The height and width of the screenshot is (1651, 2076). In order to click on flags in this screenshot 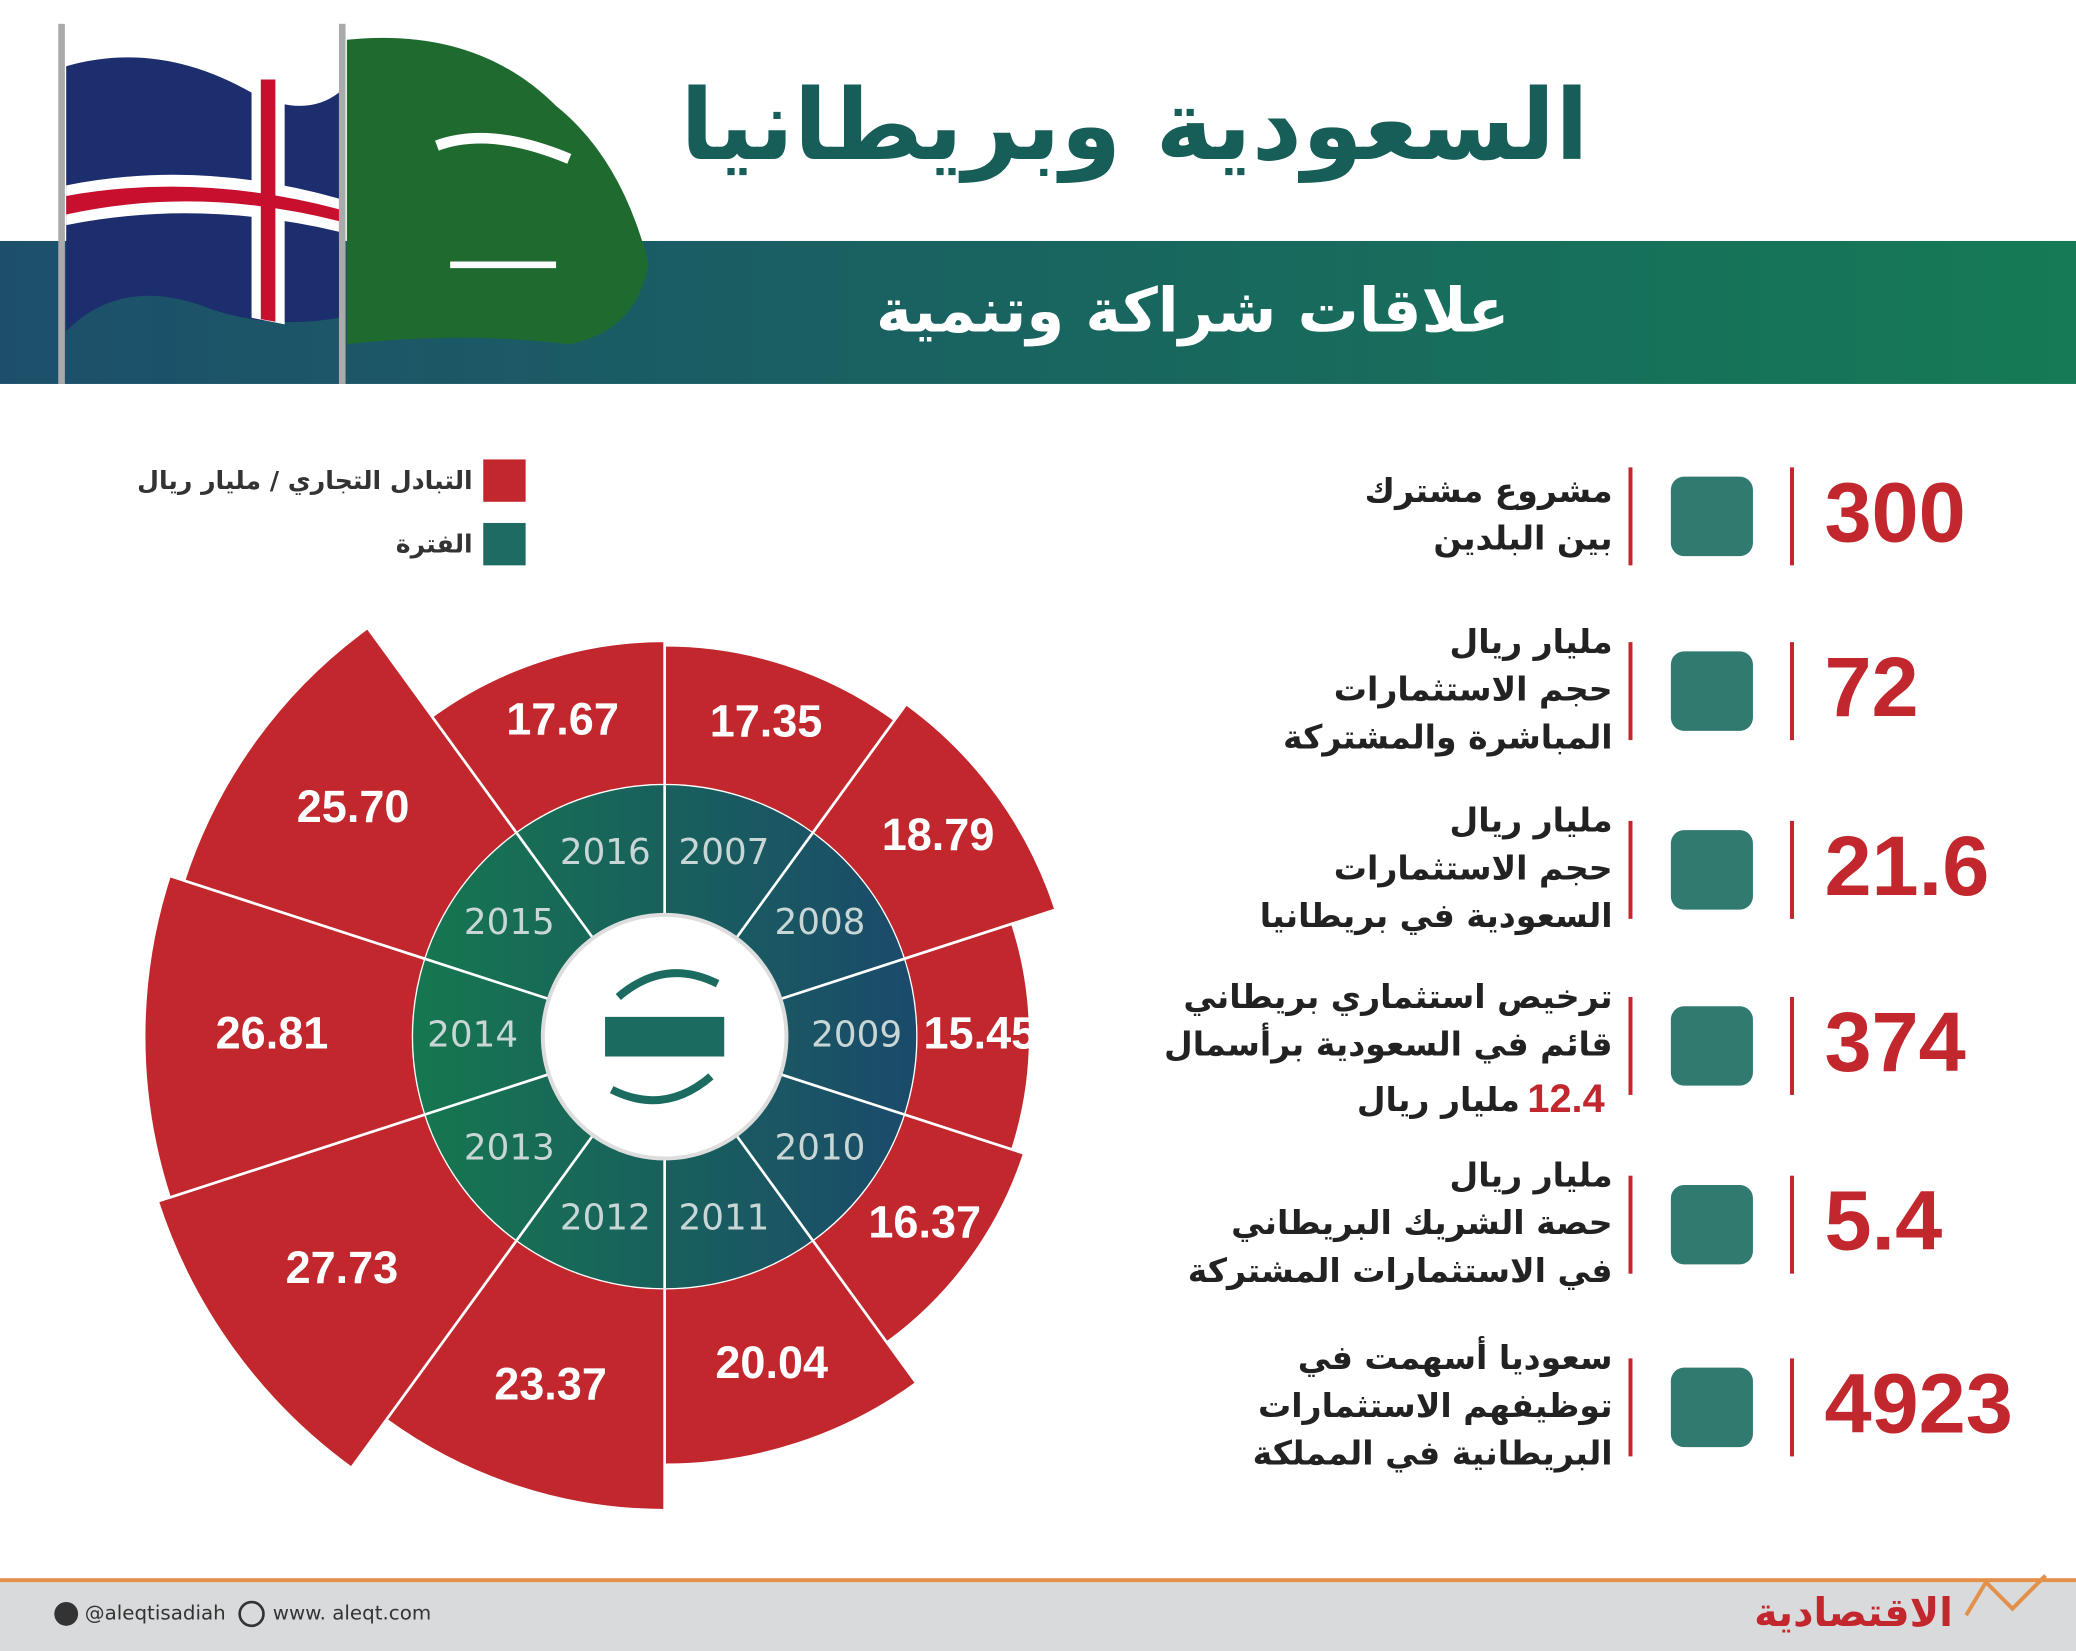, I will do `click(353, 203)`.